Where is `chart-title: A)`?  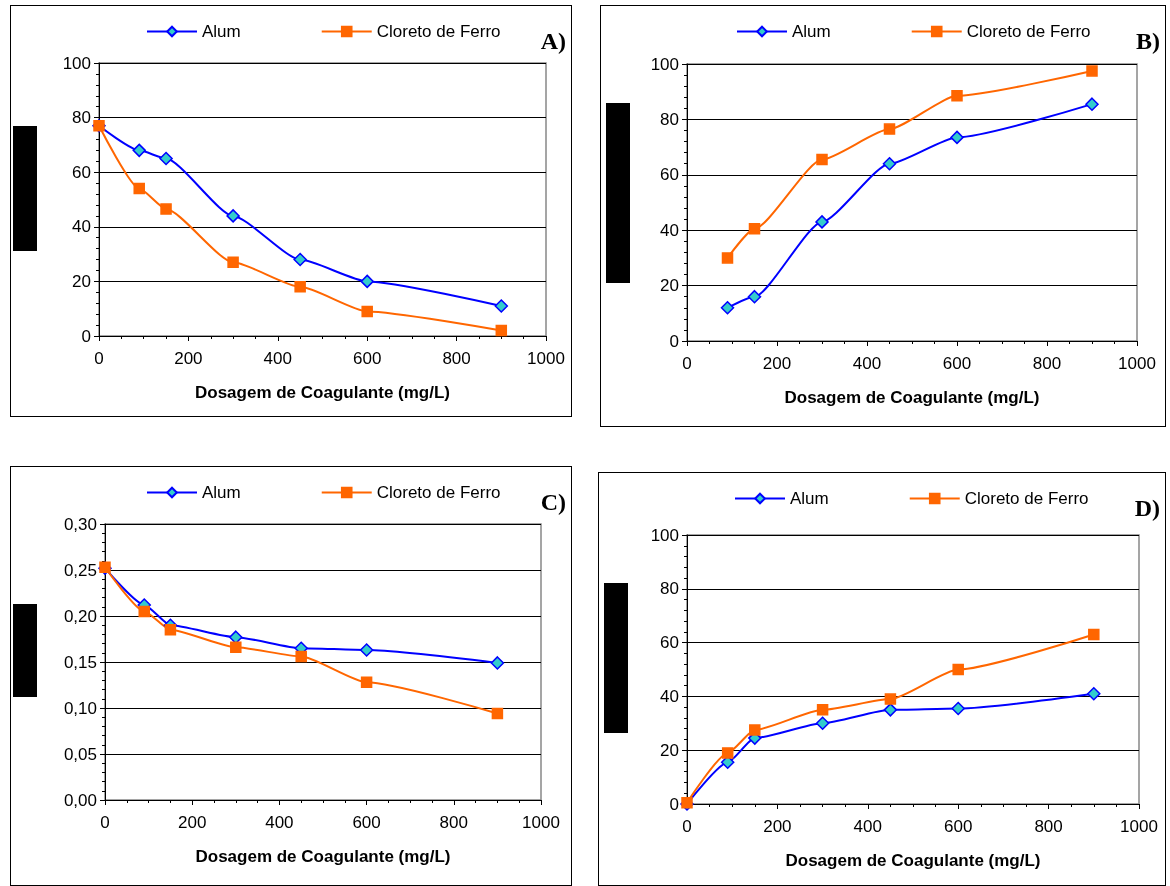 chart-title: A) is located at coordinates (553, 41).